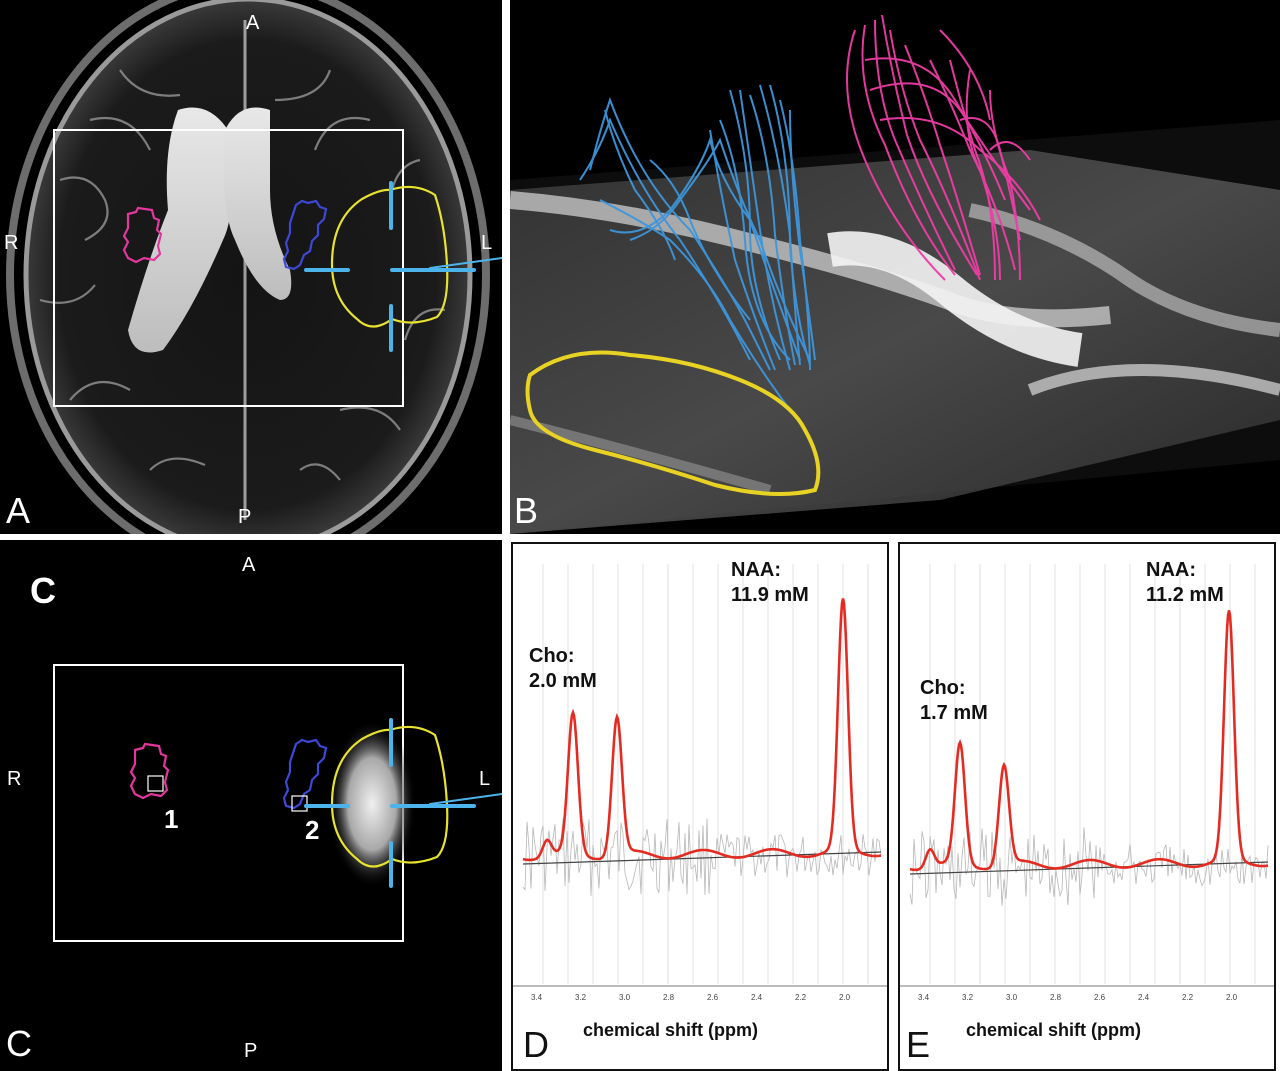 This screenshot has height=1071, width=1280. I want to click on orient-posterior-c: P, so click(251, 1051).